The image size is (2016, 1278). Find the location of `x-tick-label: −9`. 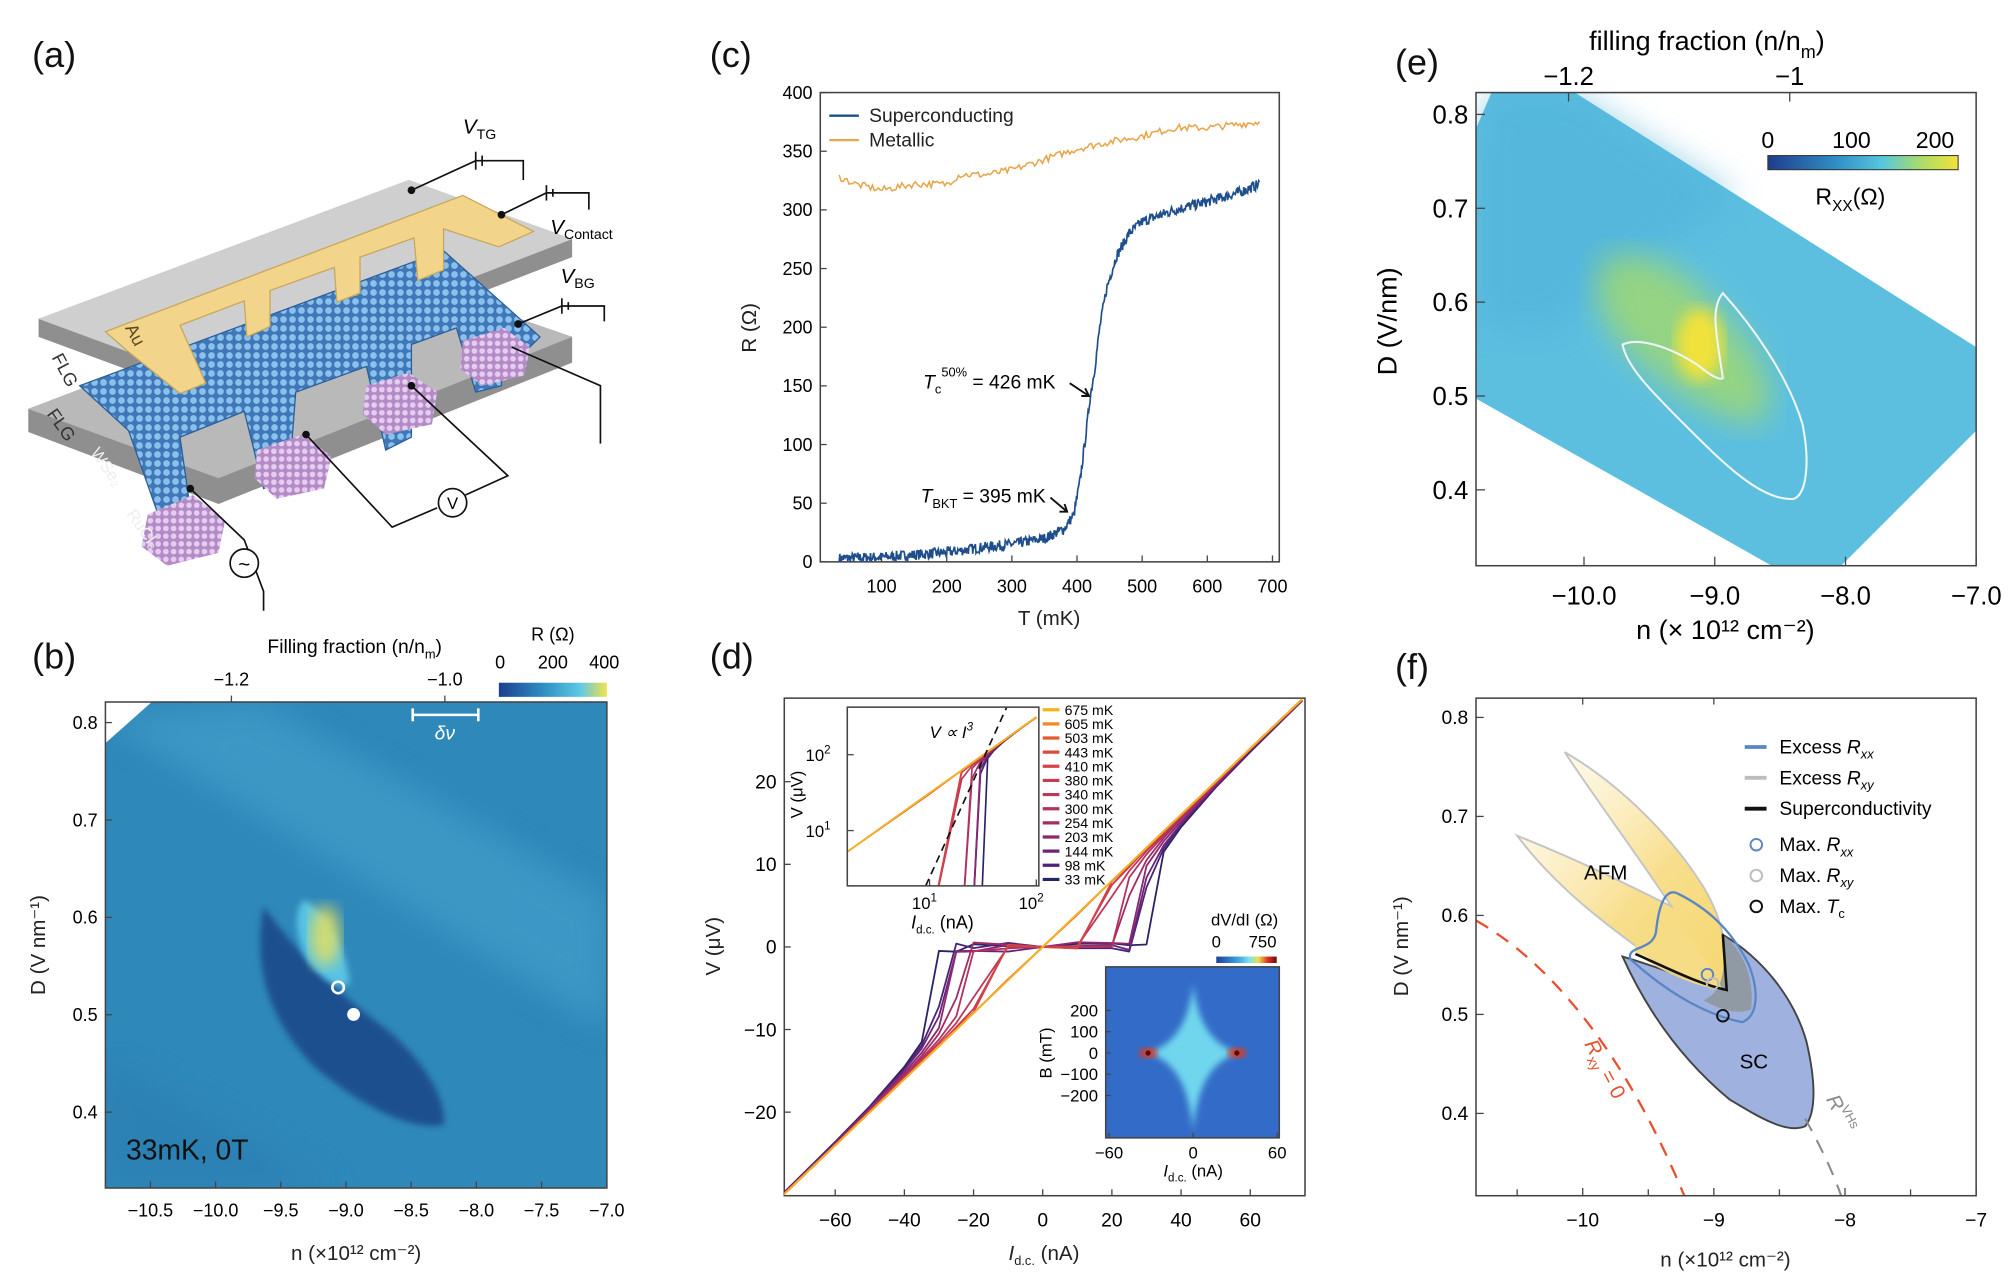

x-tick-label: −9 is located at coordinates (1714, 1221).